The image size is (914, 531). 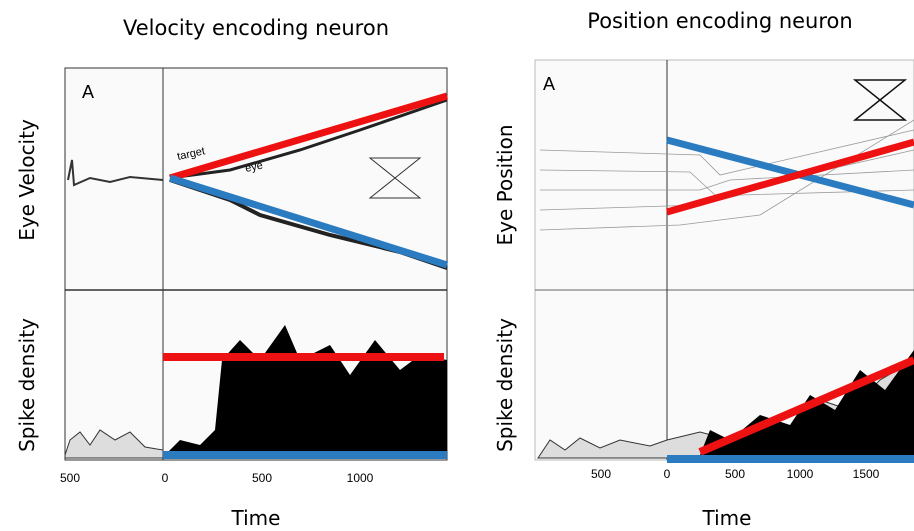 I want to click on y-label: Eye Velocity, so click(x=27, y=180).